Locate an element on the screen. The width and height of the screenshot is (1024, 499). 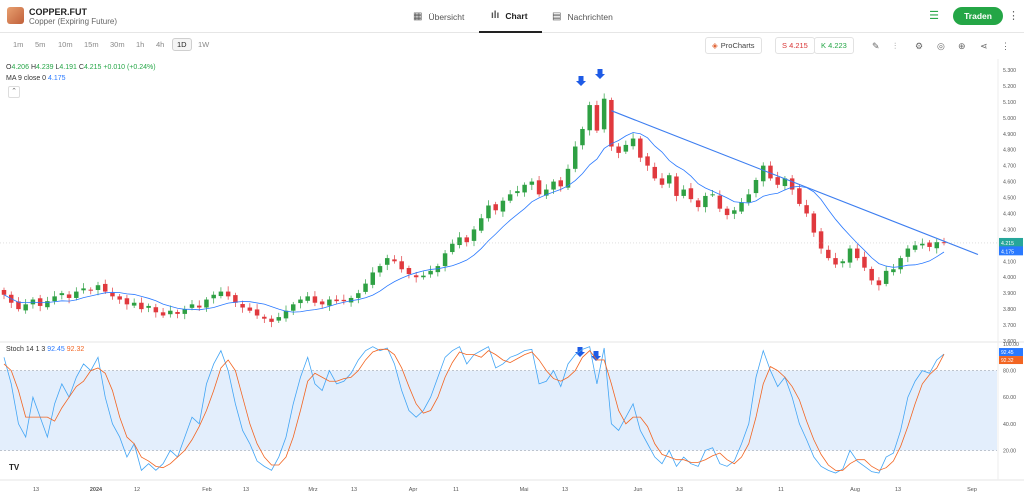
trade-button: Traden is located at coordinates (978, 16).